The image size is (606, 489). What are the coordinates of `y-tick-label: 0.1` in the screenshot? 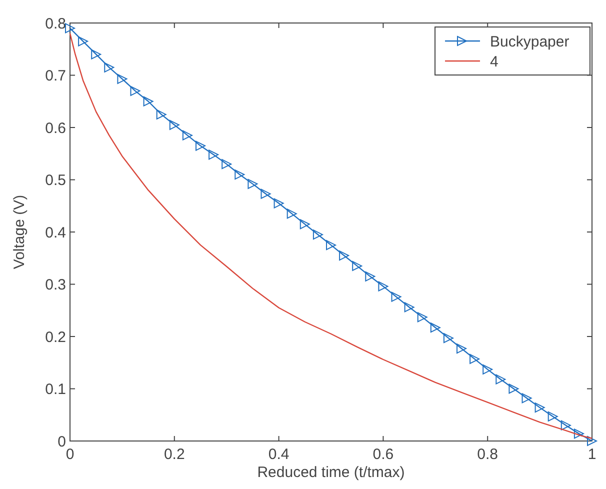 It's located at (55, 389).